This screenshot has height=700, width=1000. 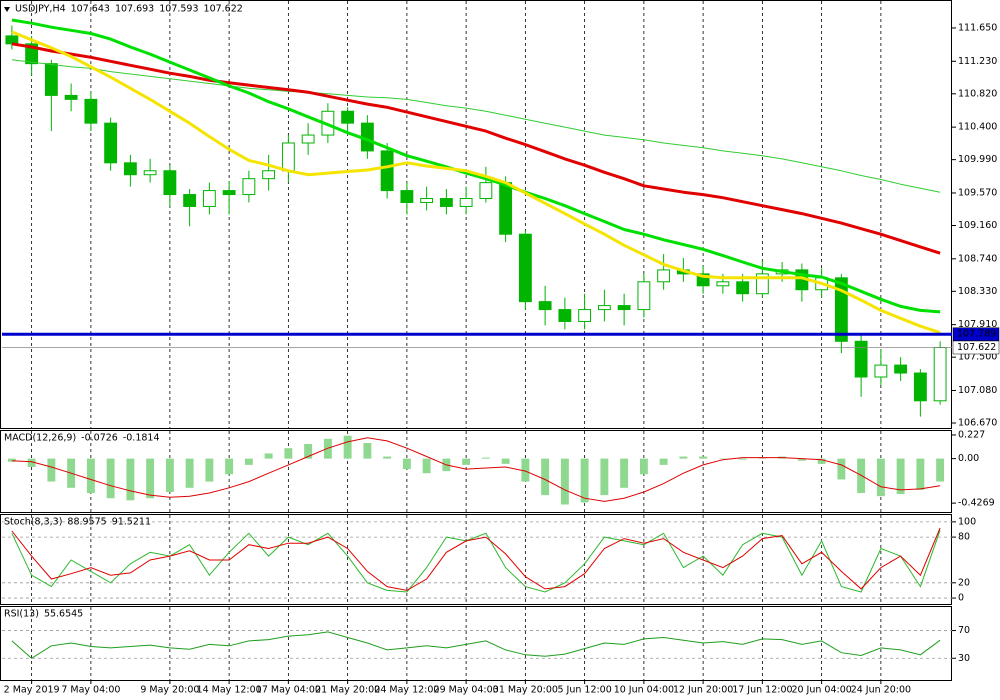 I want to click on y-tick-label: 80, so click(x=964, y=537).